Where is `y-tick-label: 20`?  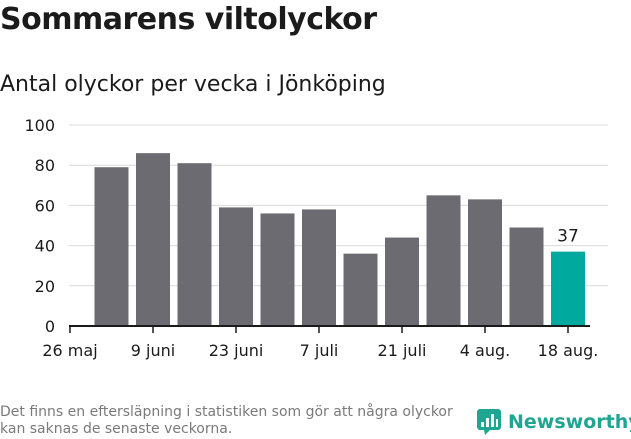
y-tick-label: 20 is located at coordinates (45, 286).